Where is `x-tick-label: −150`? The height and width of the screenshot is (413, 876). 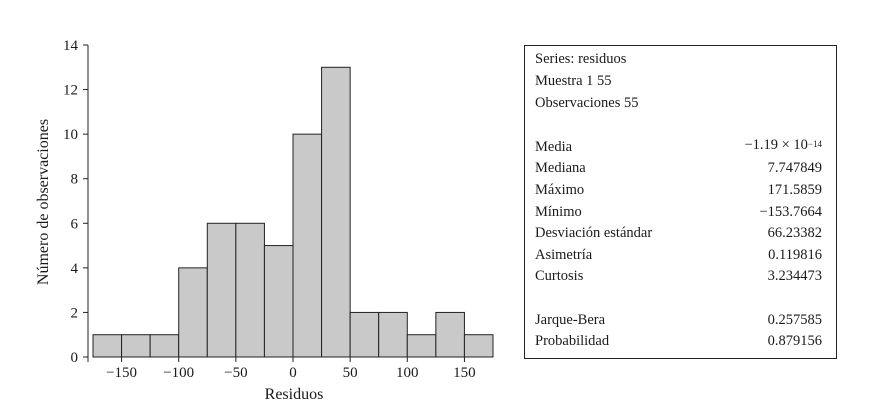
x-tick-label: −150 is located at coordinates (121, 373).